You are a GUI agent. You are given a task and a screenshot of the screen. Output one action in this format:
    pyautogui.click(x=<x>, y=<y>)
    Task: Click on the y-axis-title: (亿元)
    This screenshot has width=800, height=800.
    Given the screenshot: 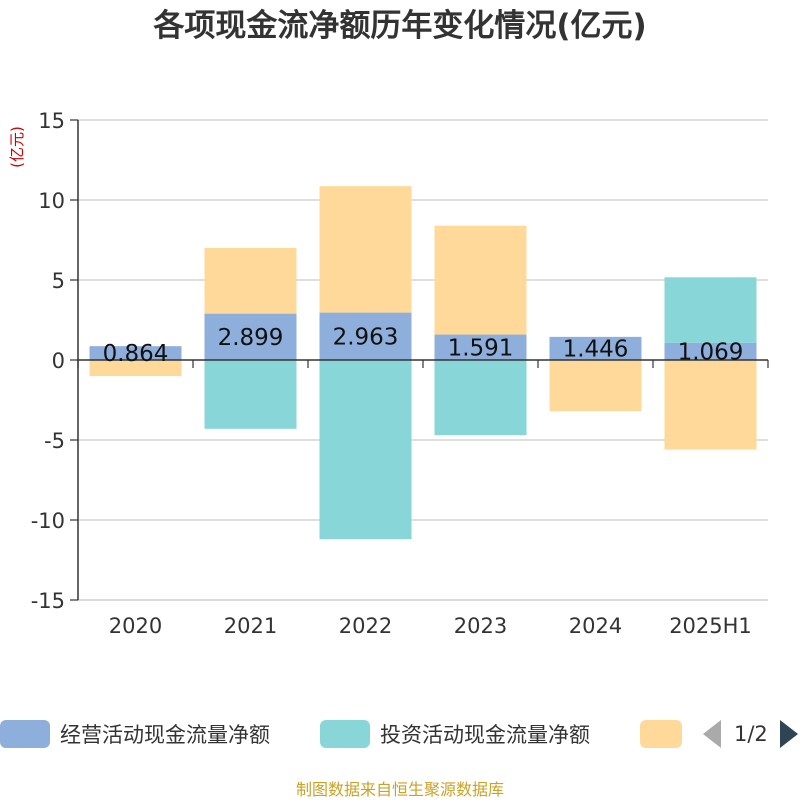 What is the action you would take?
    pyautogui.click(x=17, y=147)
    